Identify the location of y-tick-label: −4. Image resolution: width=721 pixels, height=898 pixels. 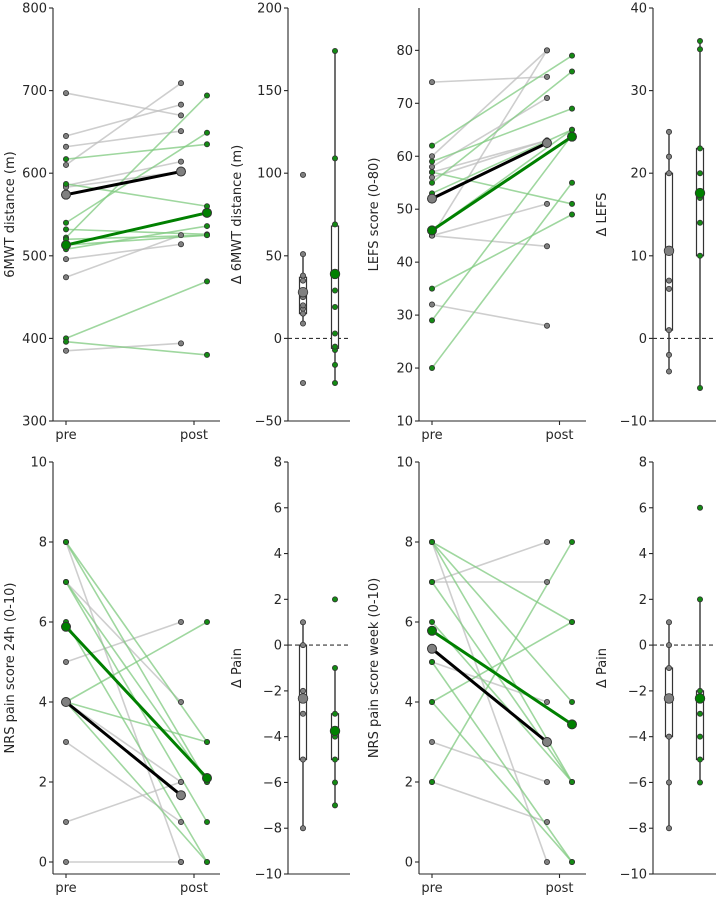
(637, 737).